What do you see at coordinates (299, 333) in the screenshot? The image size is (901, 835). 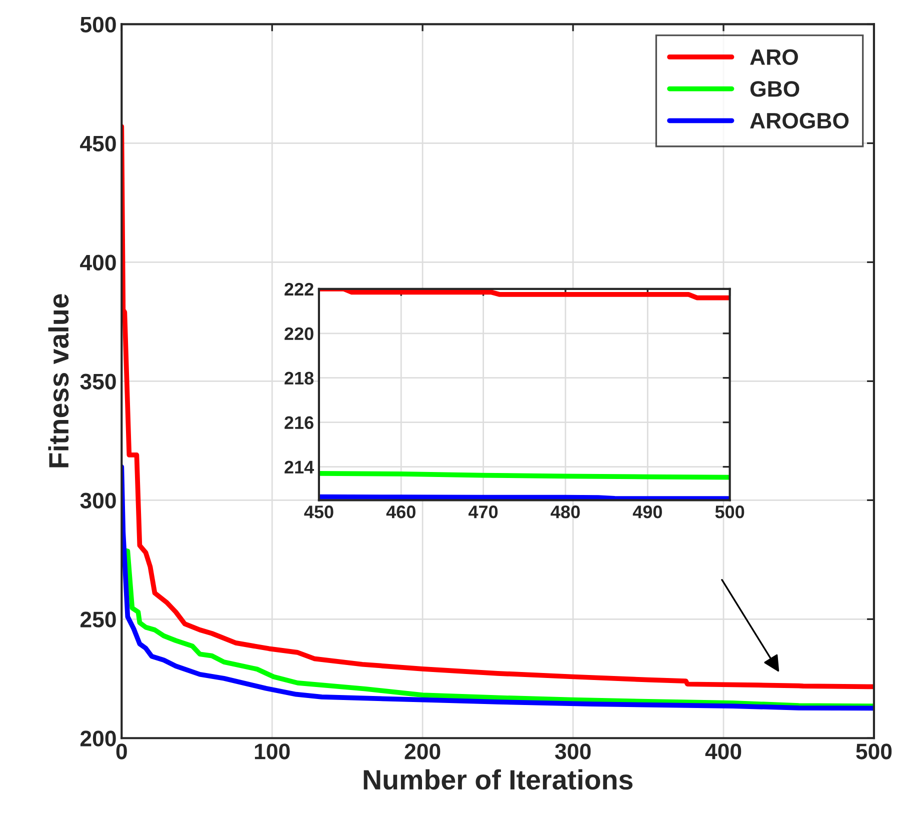 I see `y-tick-label: 220` at bounding box center [299, 333].